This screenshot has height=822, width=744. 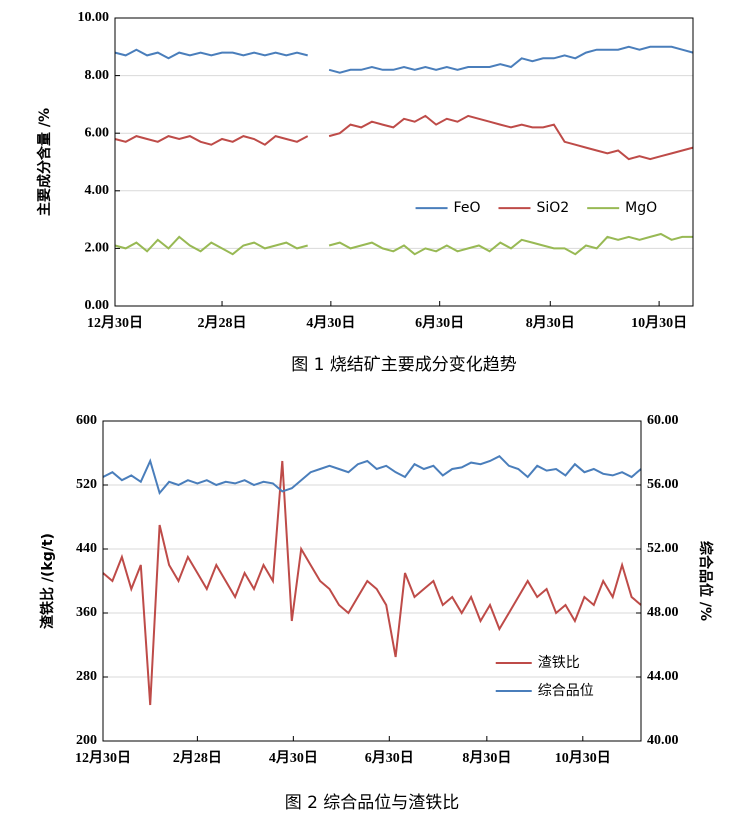 What do you see at coordinates (86, 420) in the screenshot?
I see `y-tick-label: 600` at bounding box center [86, 420].